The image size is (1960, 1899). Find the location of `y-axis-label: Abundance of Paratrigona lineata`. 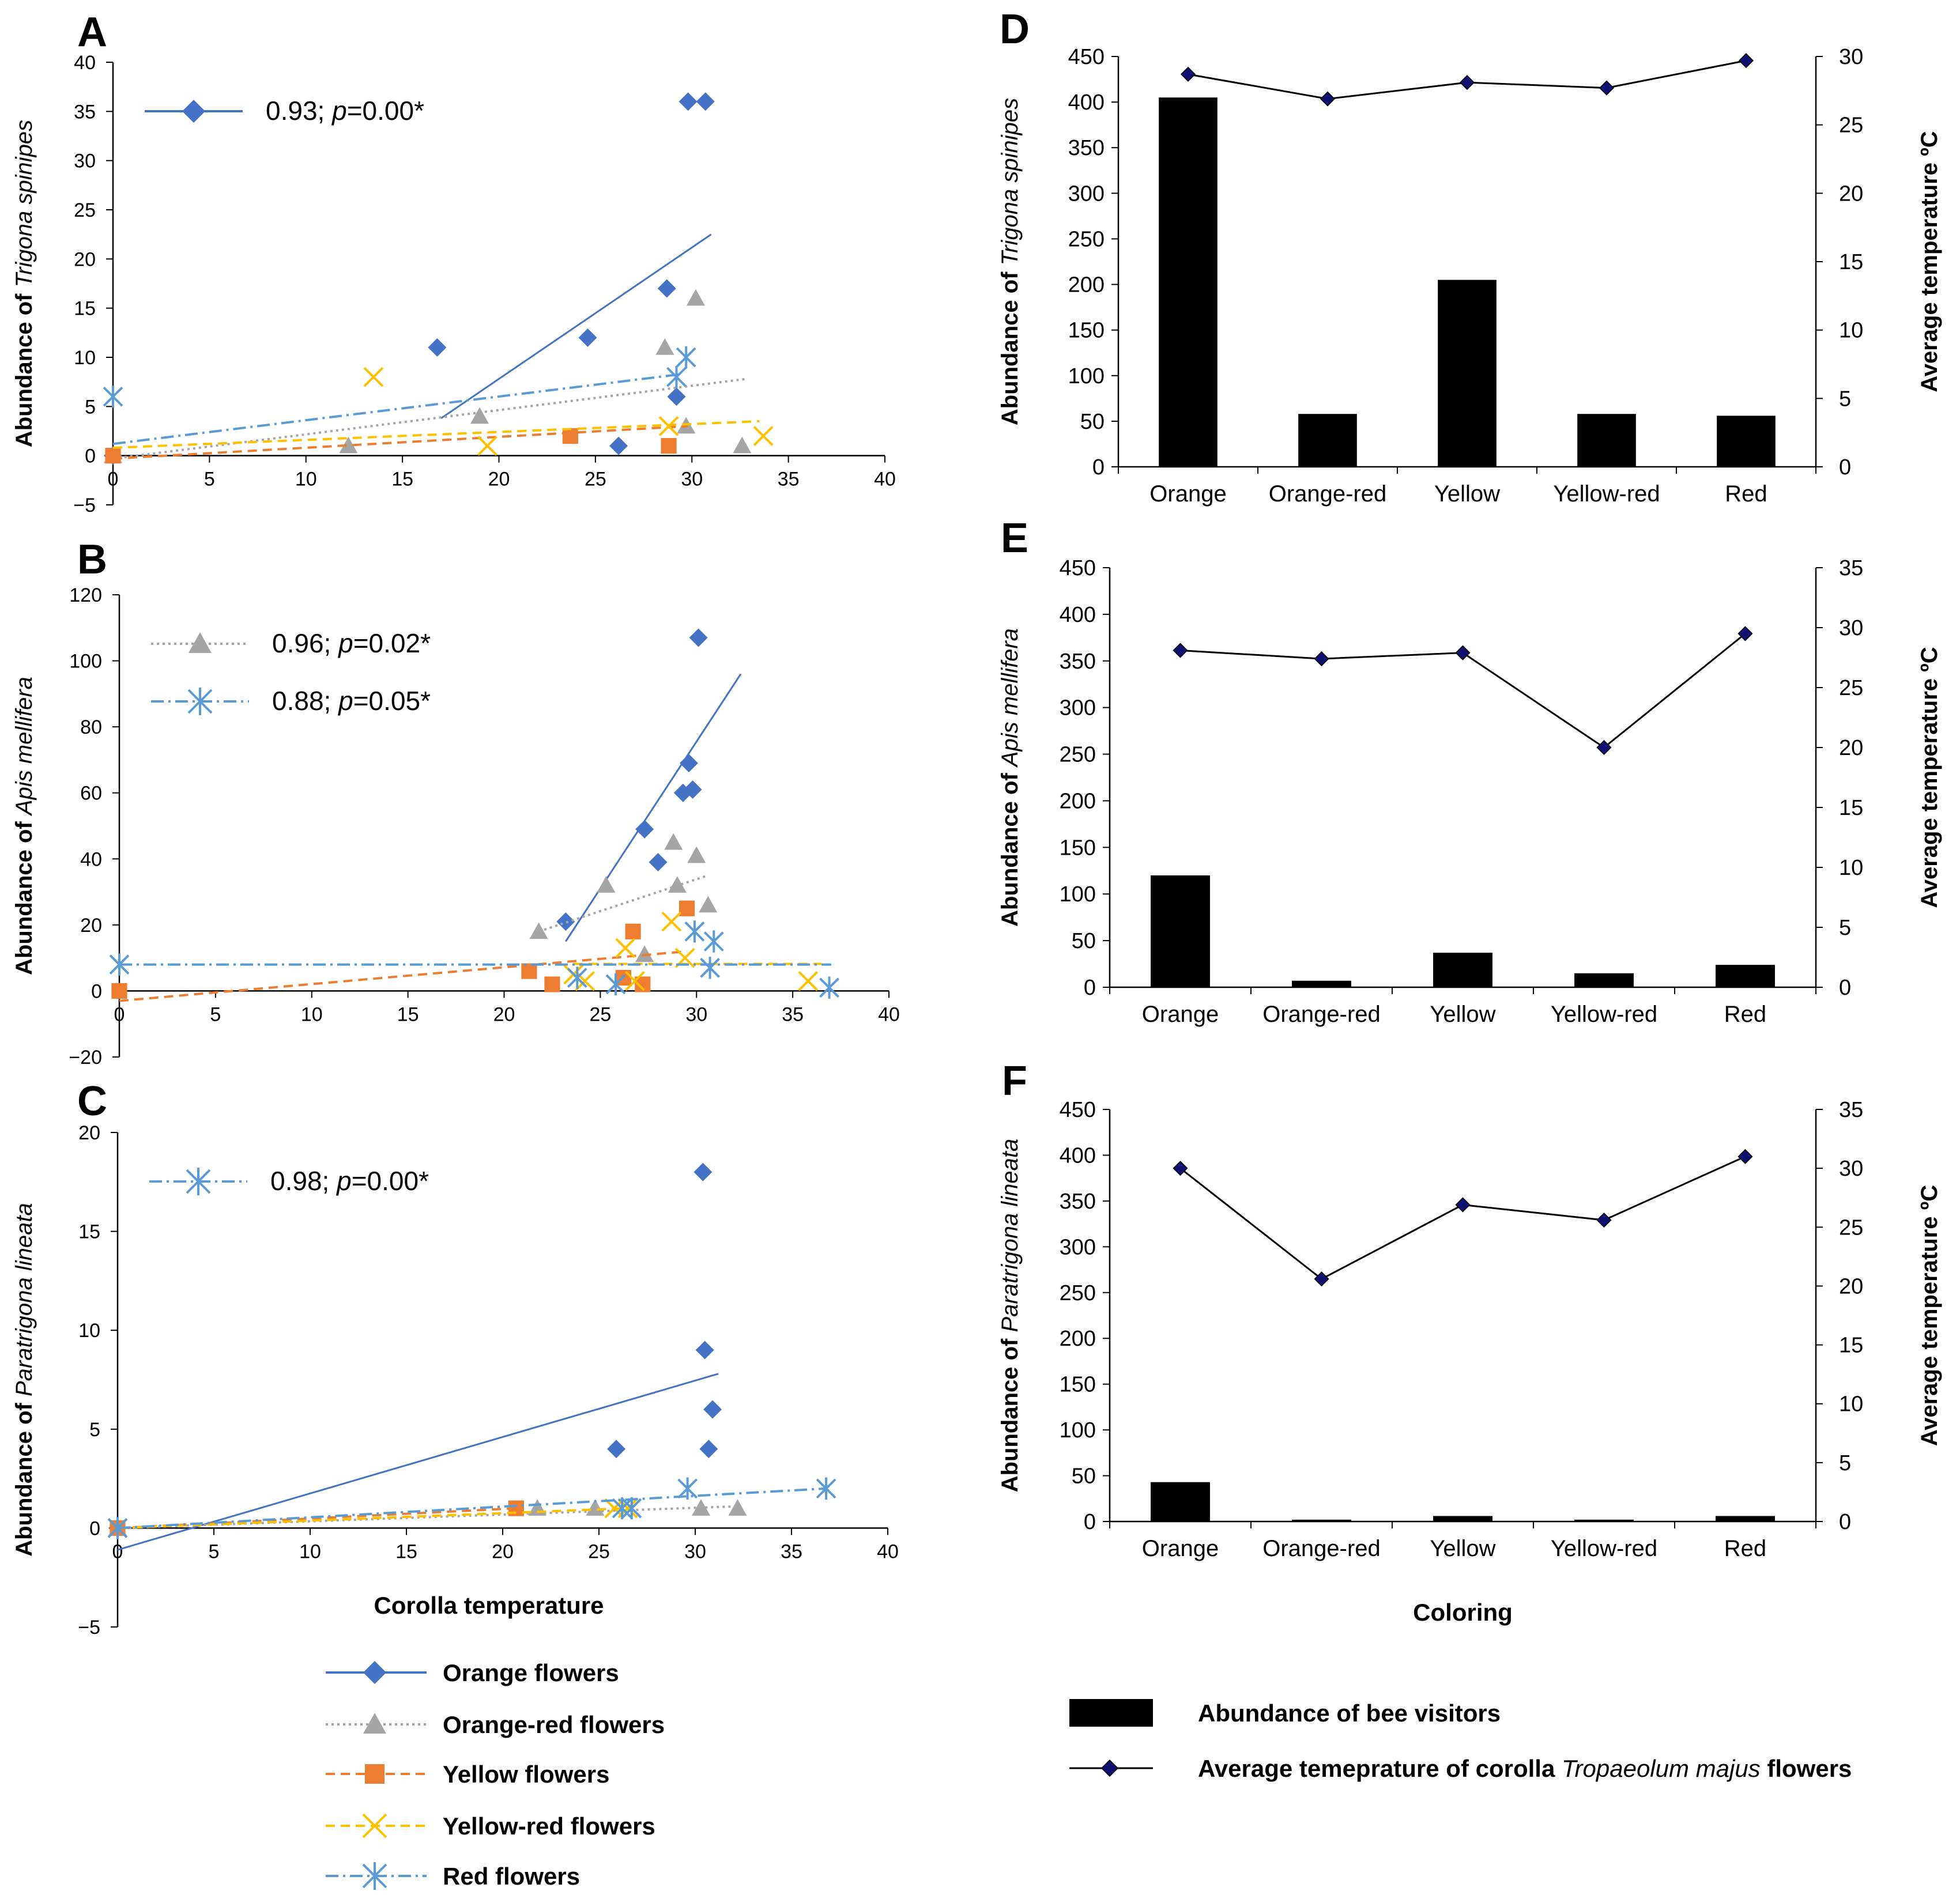

y-axis-label: Abundance of Paratrigona lineata is located at coordinates (24, 1380).